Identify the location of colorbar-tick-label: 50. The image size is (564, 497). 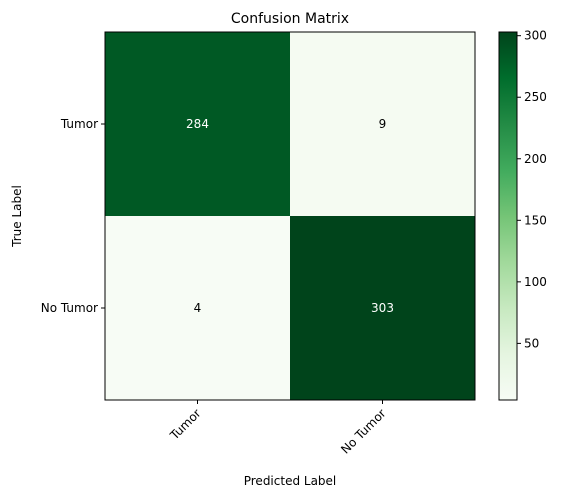
(531, 343).